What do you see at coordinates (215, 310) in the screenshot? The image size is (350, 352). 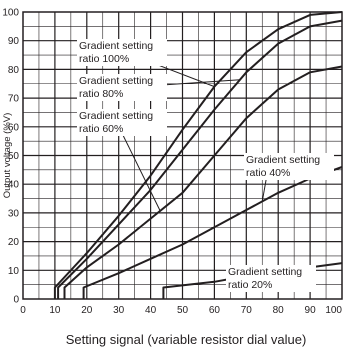 I see `x-tick-label: 60` at bounding box center [215, 310].